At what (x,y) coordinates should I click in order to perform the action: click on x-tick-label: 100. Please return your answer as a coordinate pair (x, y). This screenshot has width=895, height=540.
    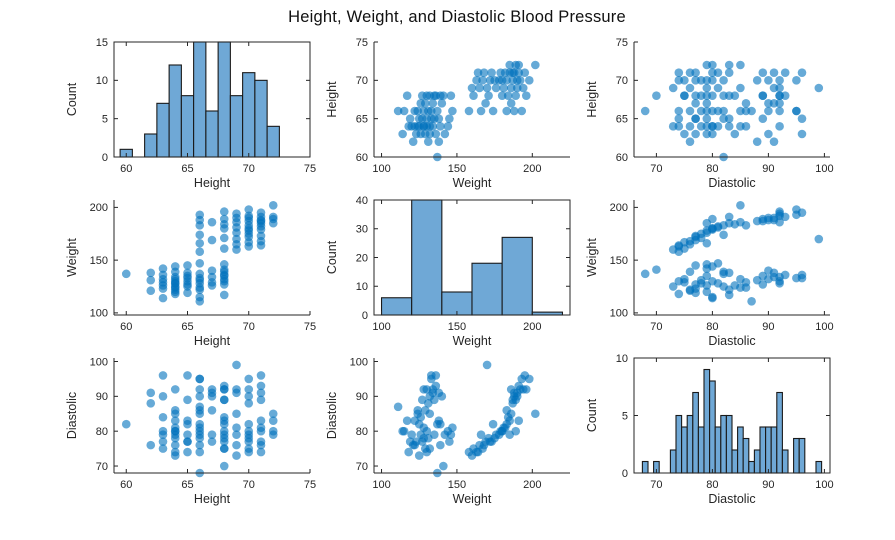
    Looking at the image, I should click on (381, 327).